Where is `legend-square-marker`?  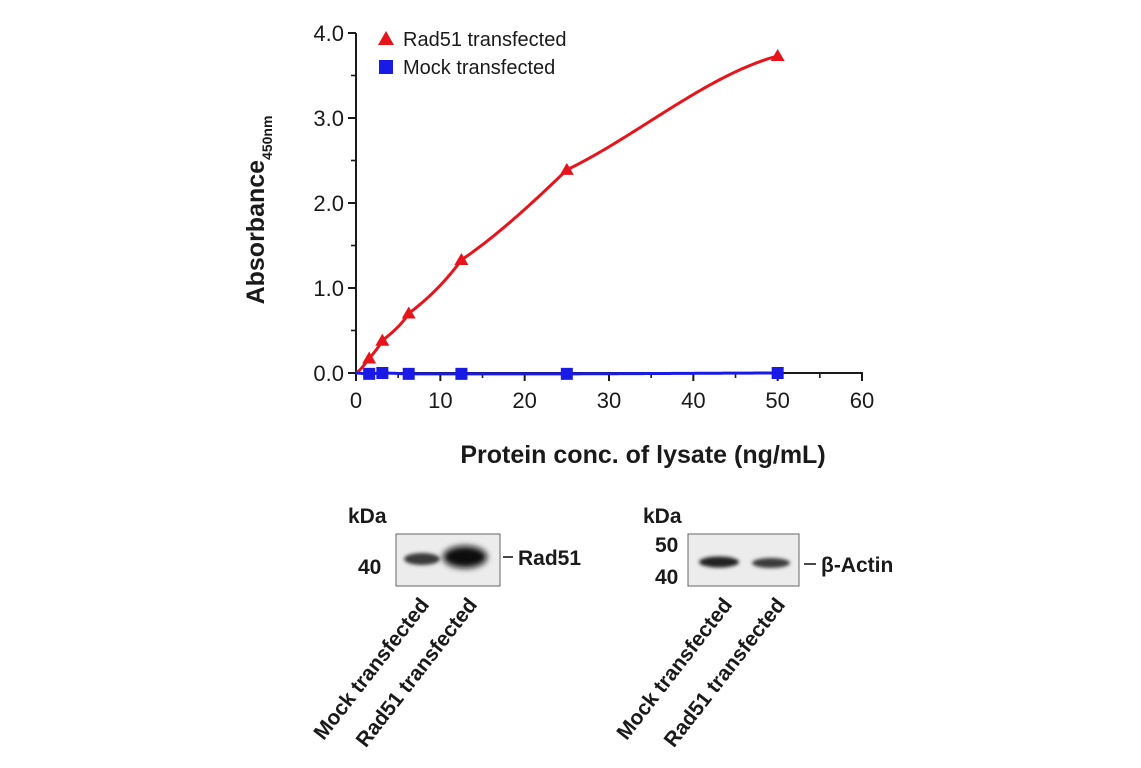 legend-square-marker is located at coordinates (386, 67).